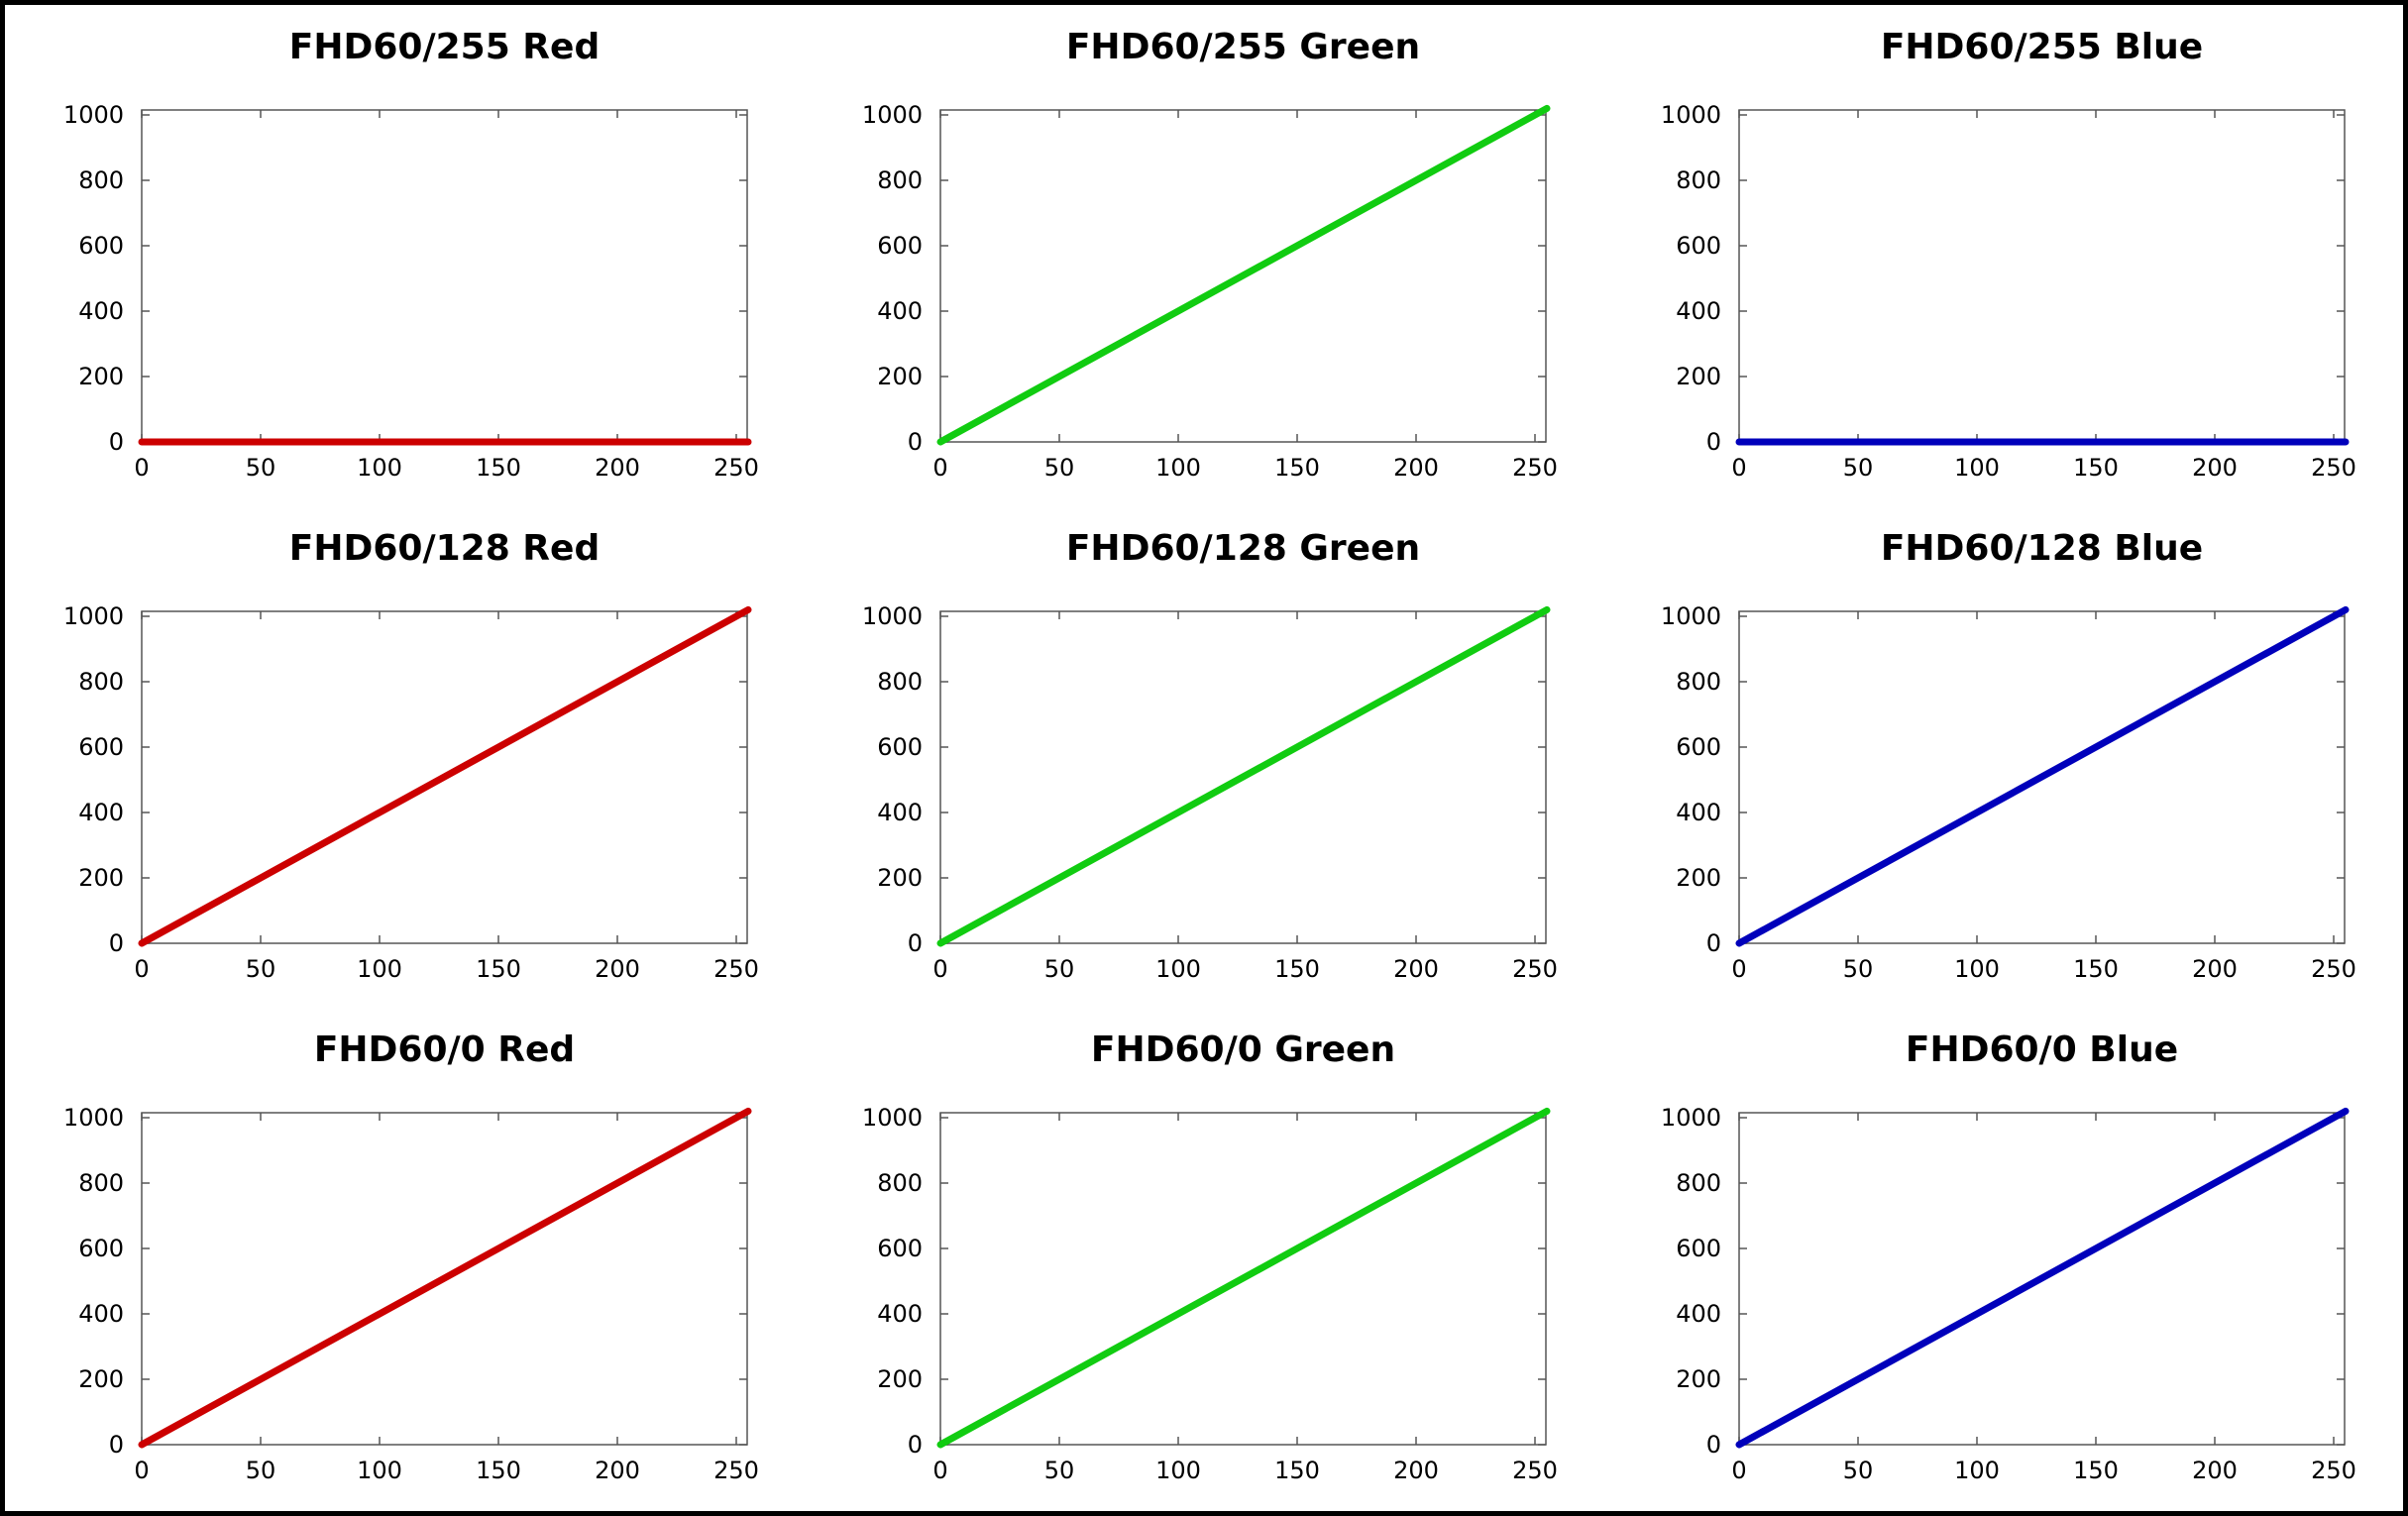 The image size is (2408, 1516). I want to click on chart-title: FHD60/255 Blue, so click(2042, 47).